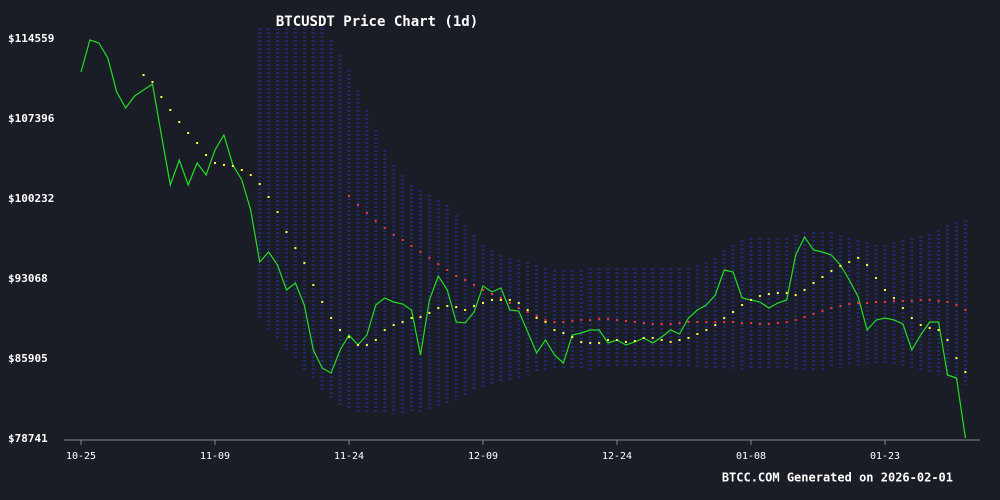  I want to click on x-tick-label: 11-09, so click(215, 456).